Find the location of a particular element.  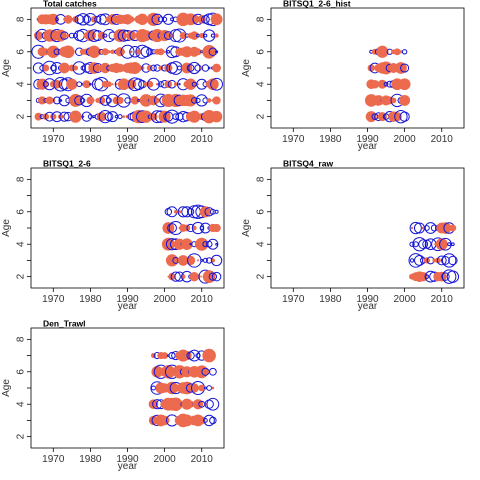

panel-title: BITSQ1_2-6_hist is located at coordinates (317, 4).